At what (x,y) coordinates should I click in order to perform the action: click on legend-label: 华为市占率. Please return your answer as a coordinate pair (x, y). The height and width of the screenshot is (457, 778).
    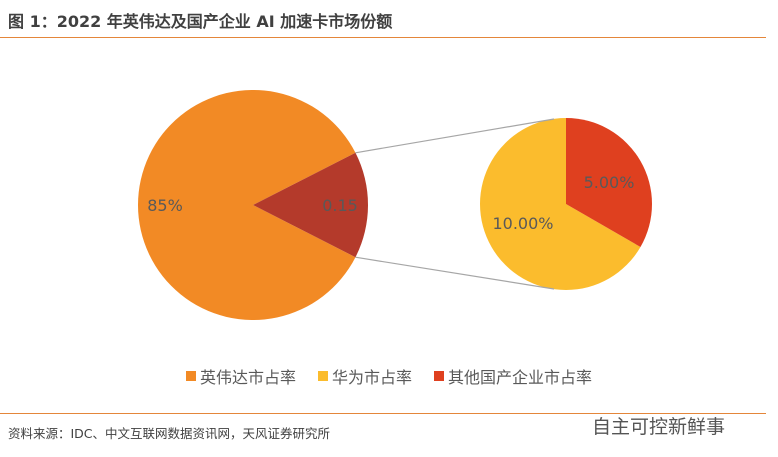
    Looking at the image, I should click on (371, 377).